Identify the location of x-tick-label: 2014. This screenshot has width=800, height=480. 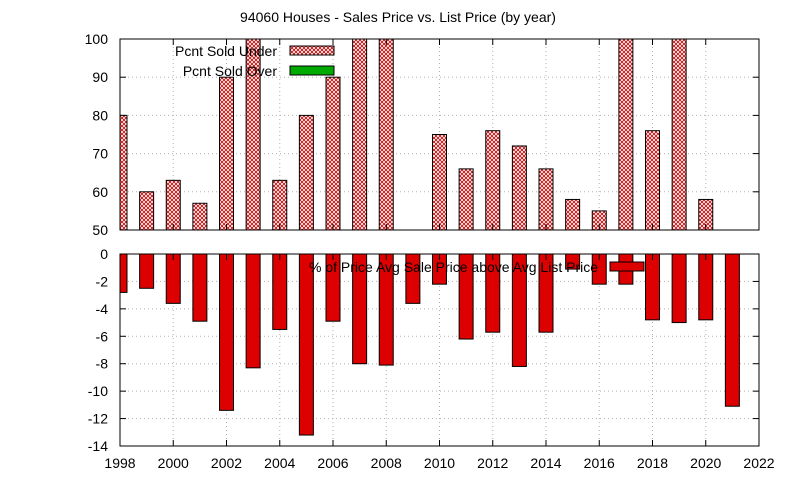
(545, 463).